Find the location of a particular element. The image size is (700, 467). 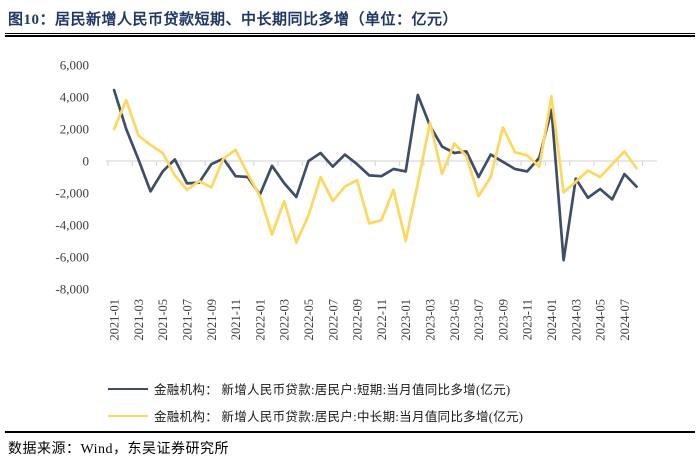

y-axis-tick-label: 6,000 is located at coordinates (74, 65).